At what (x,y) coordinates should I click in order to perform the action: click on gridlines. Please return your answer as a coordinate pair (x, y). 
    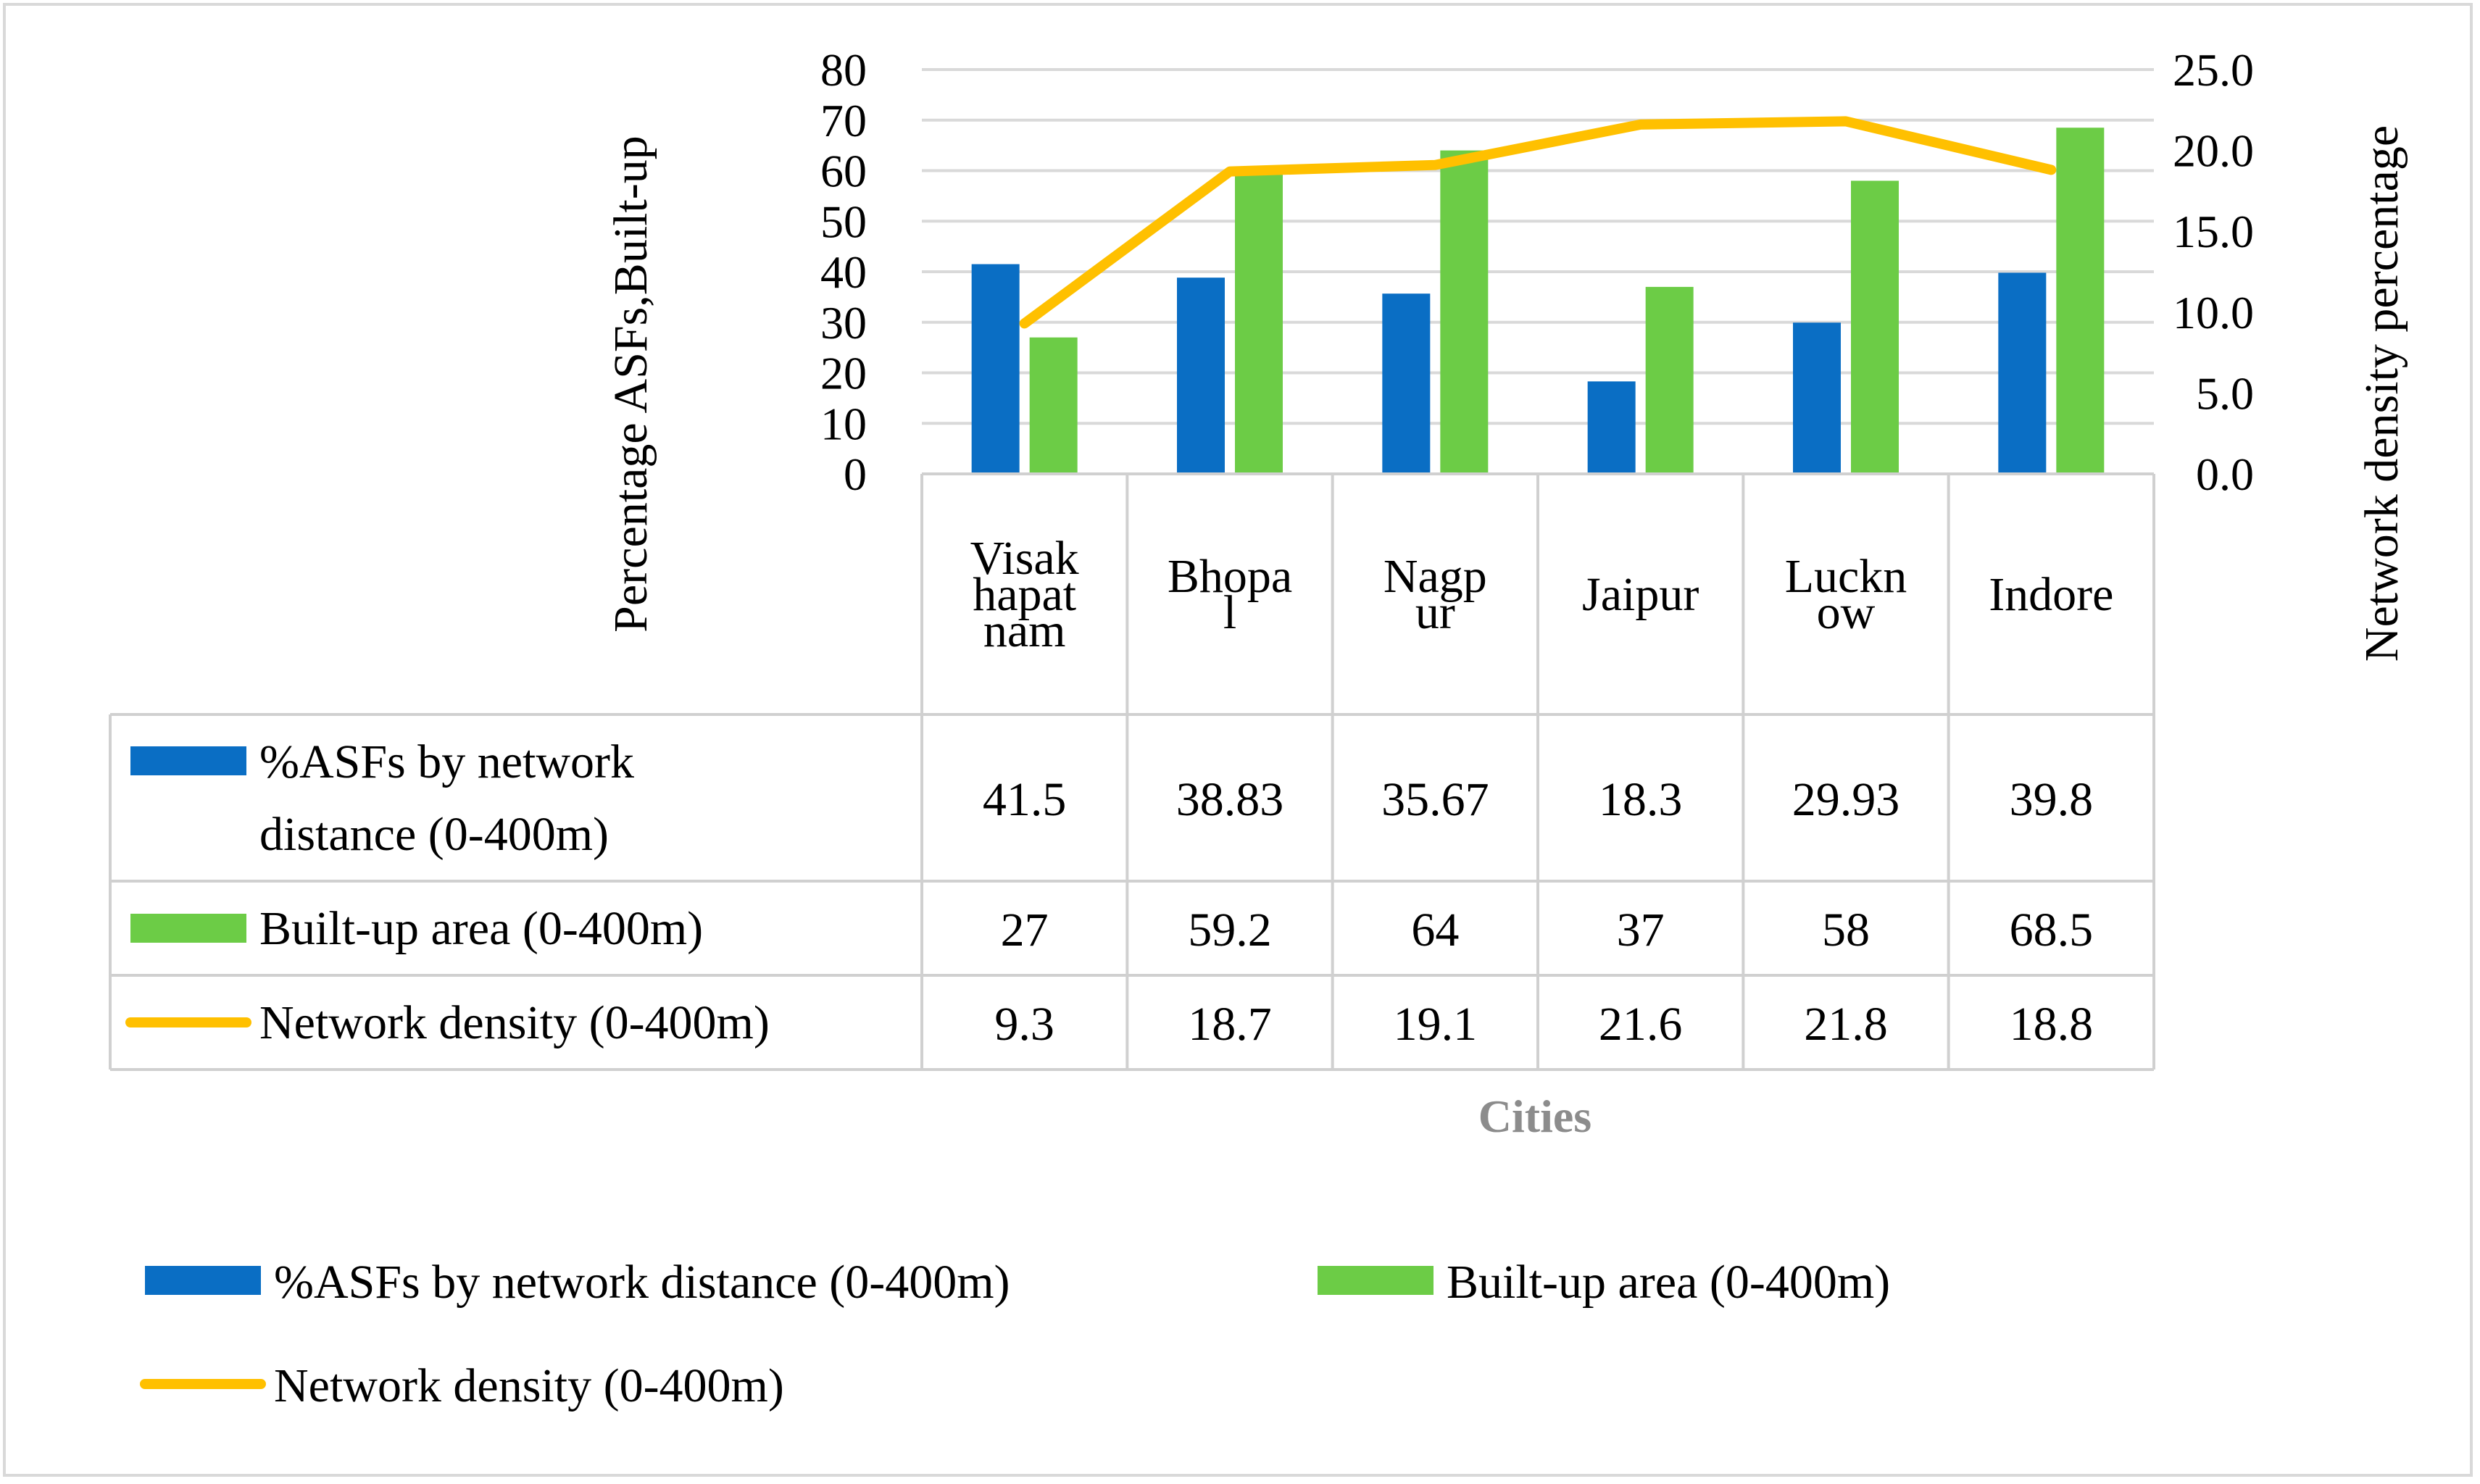
    Looking at the image, I should click on (1538, 271).